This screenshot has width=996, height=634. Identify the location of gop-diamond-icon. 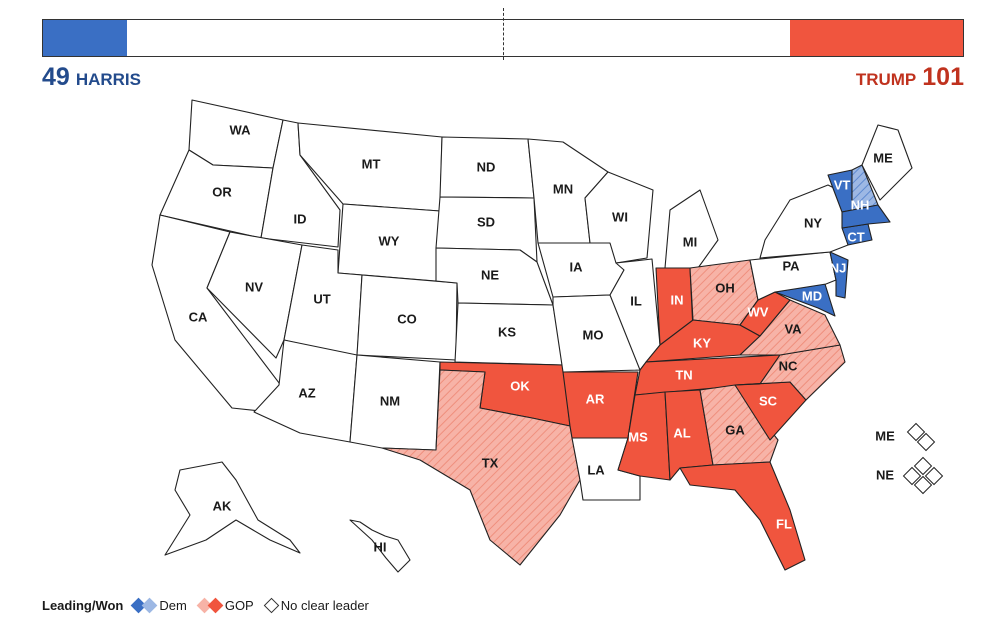
(215, 605).